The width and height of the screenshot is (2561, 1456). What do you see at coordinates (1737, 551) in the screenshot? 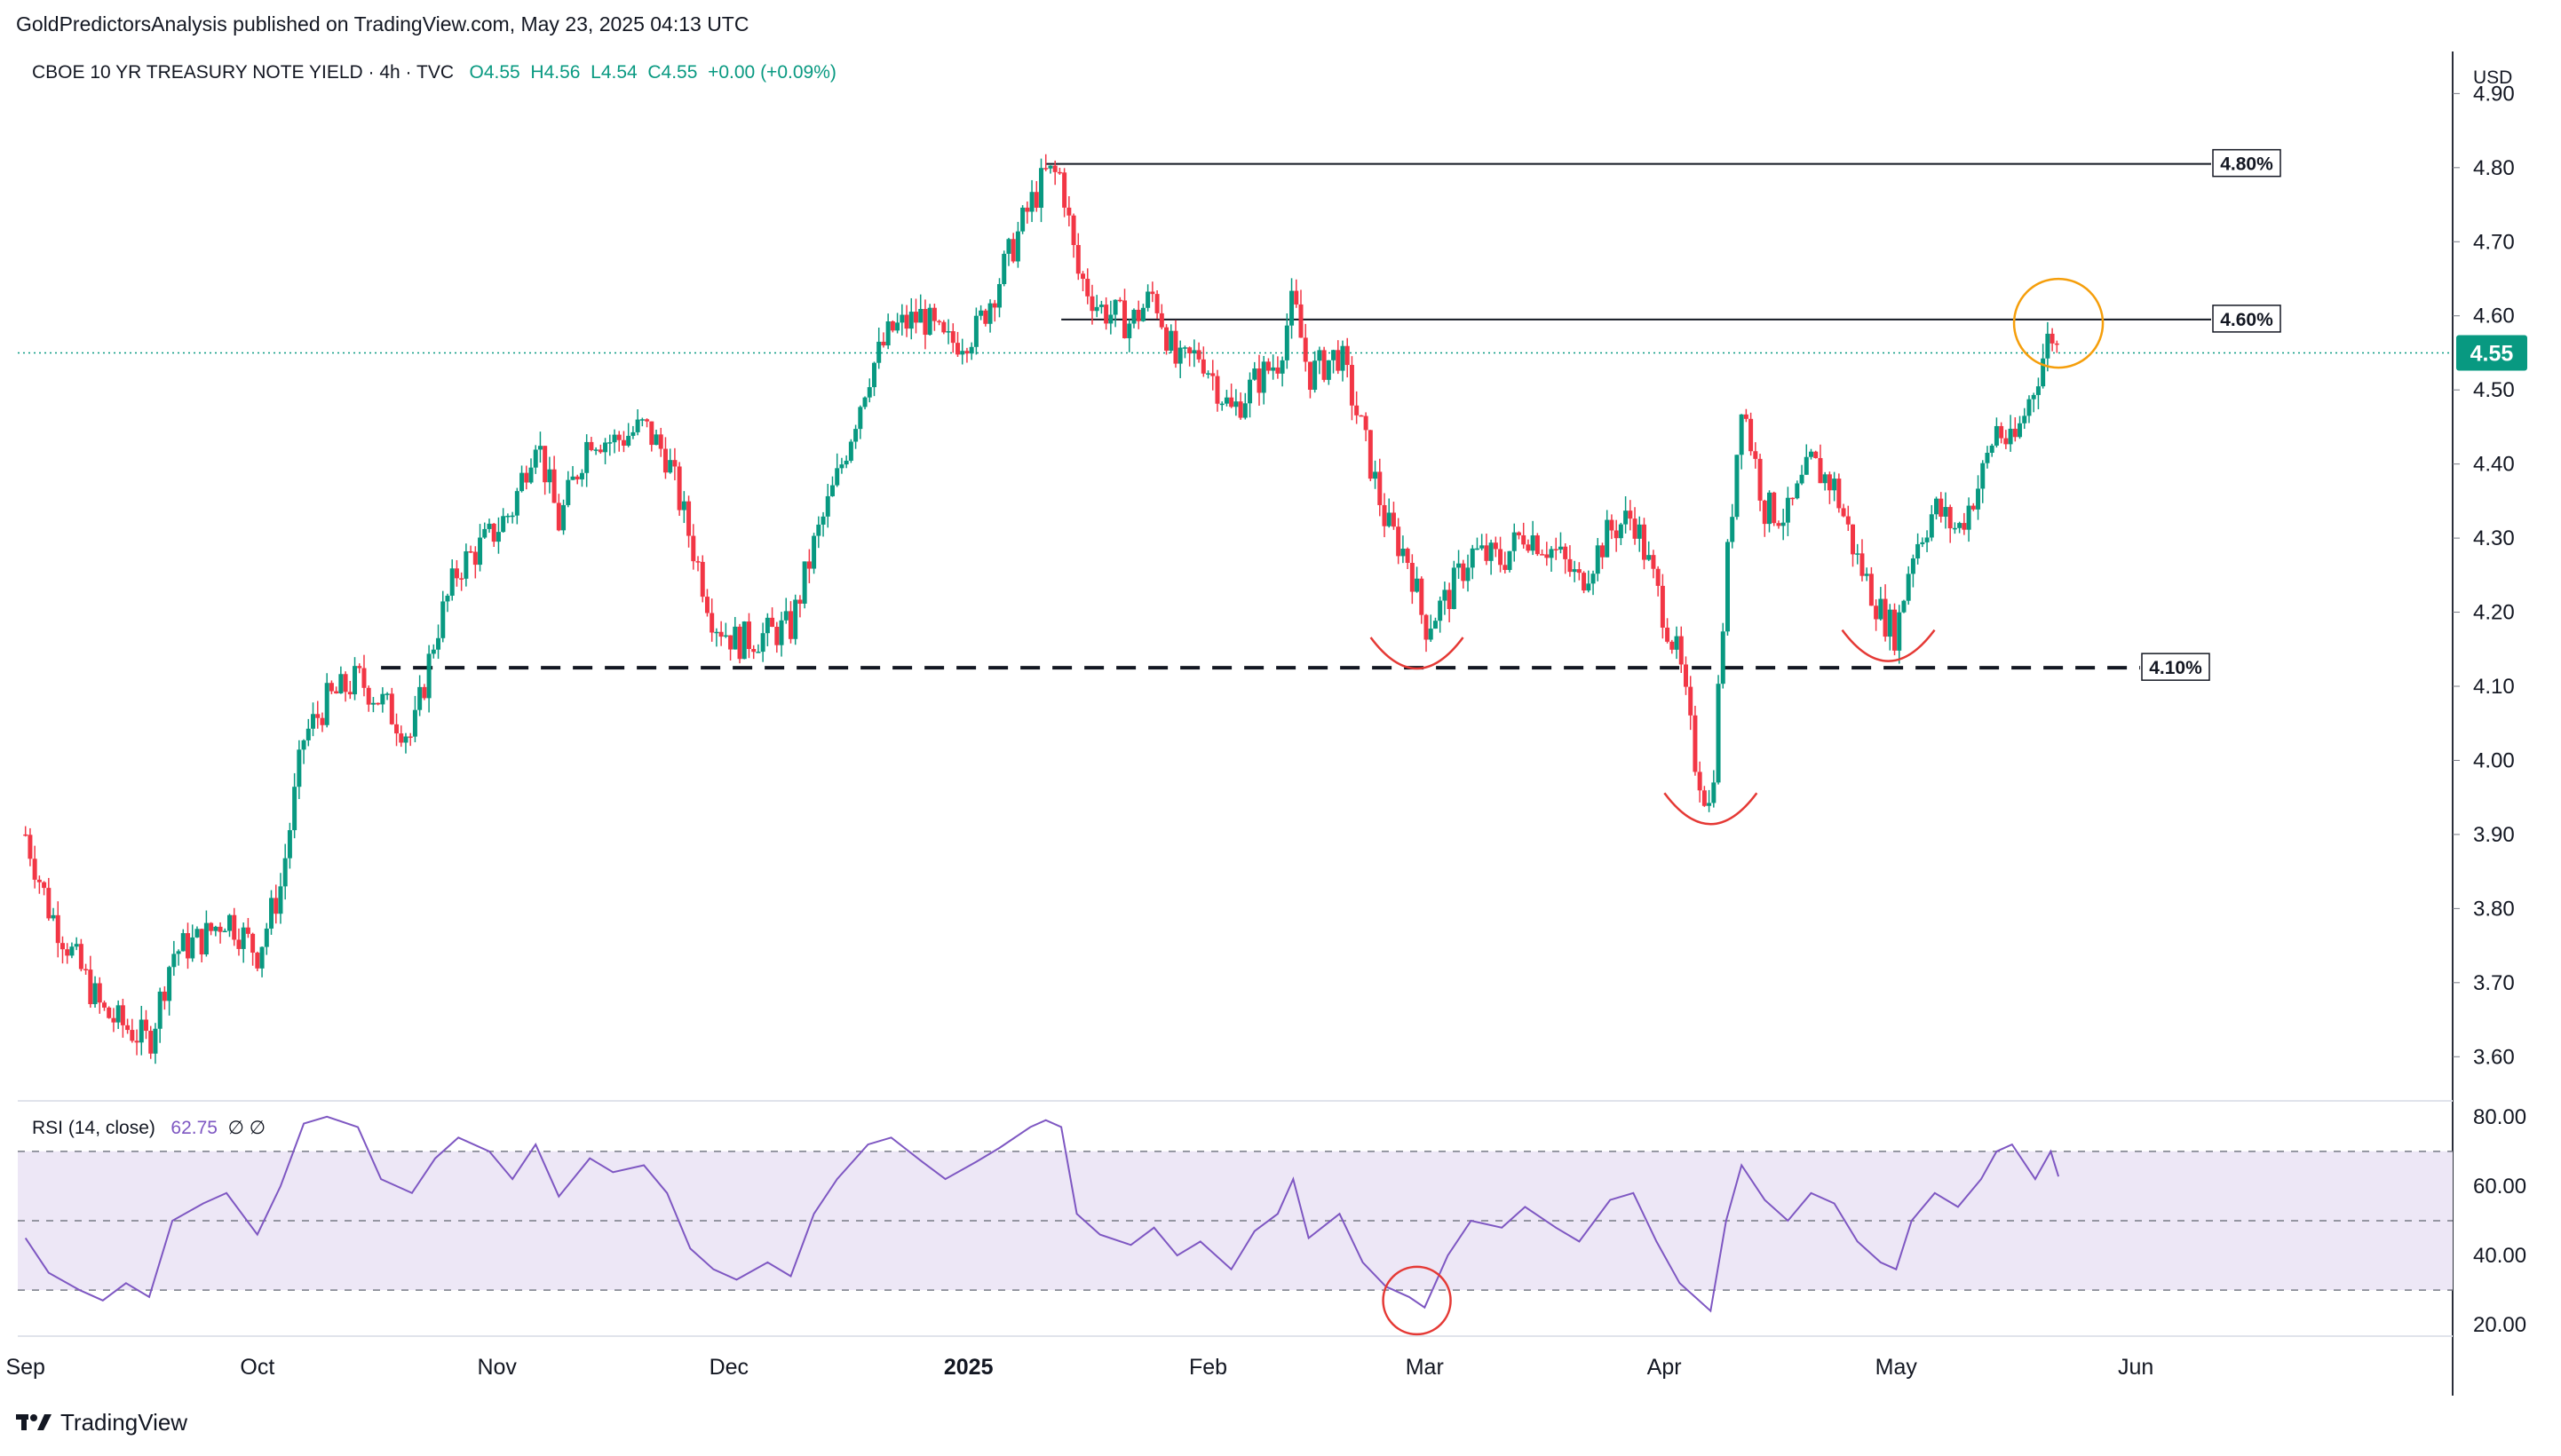
I see `annotation-marks` at bounding box center [1737, 551].